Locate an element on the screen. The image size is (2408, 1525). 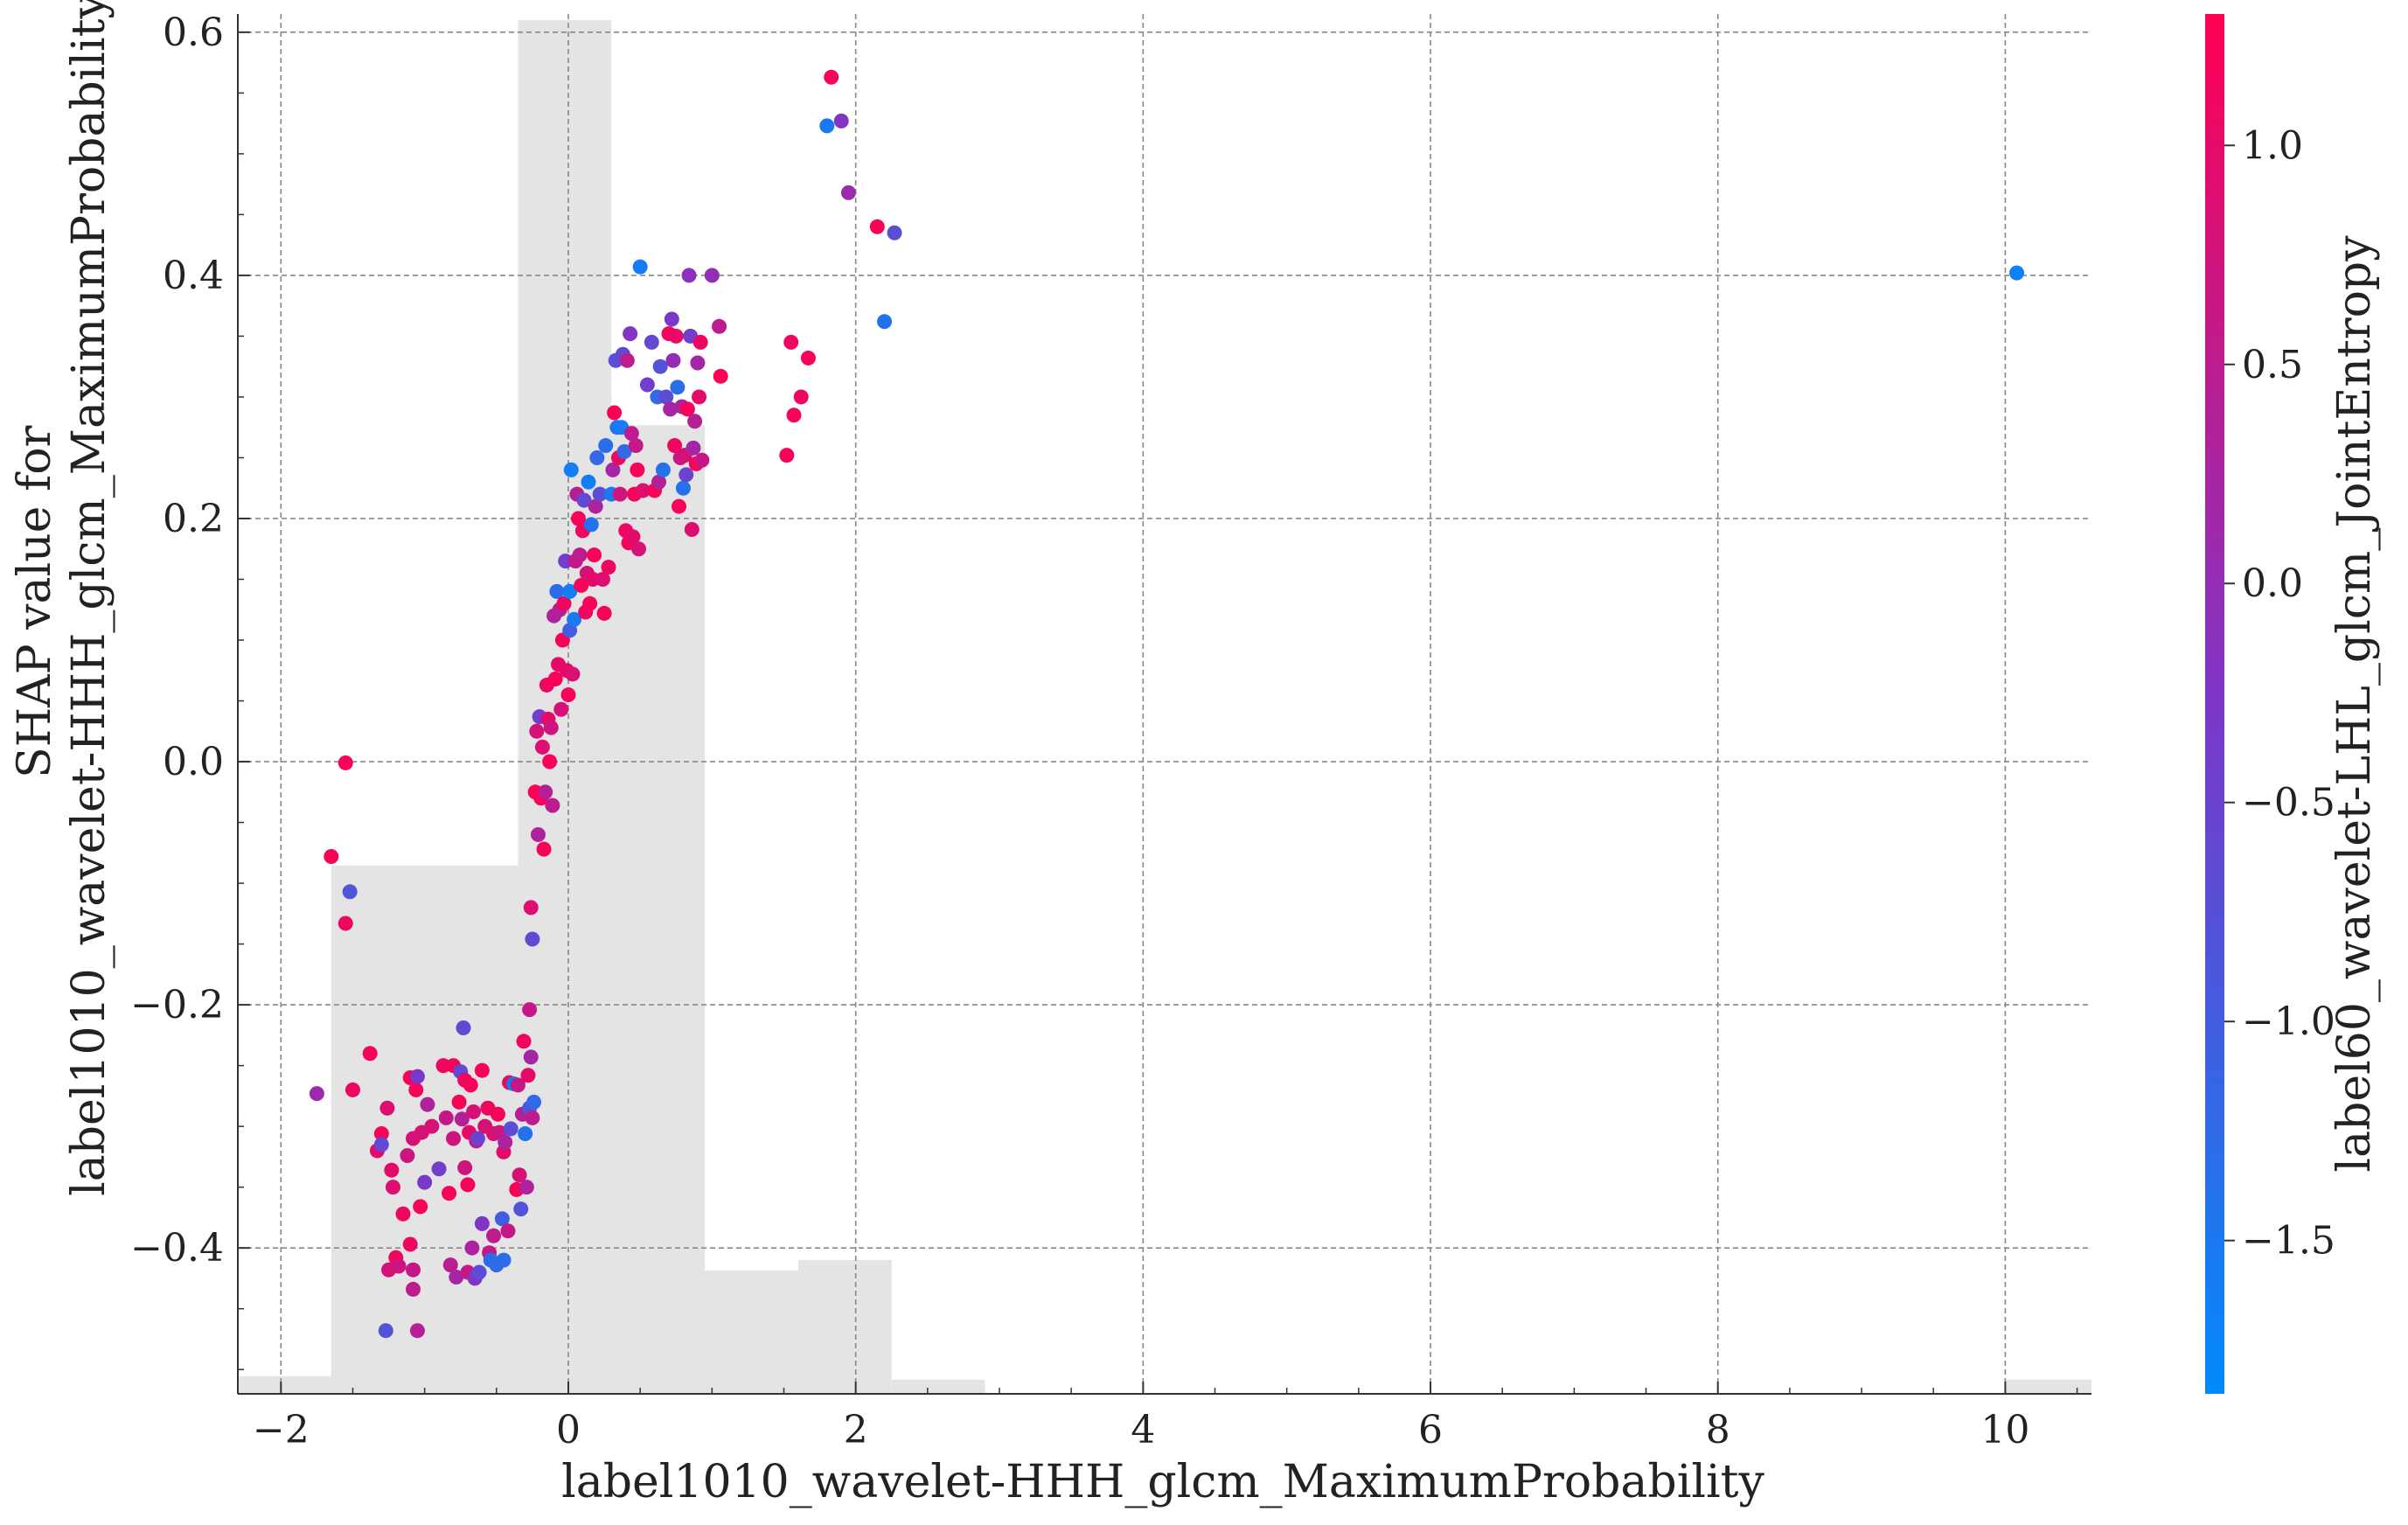
colorbar-tick-label: −1.5 is located at coordinates (2288, 1241).